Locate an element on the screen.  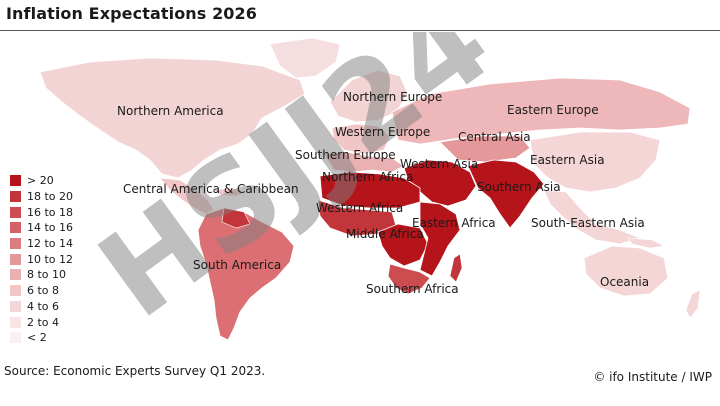
region-northern-america is located at coordinates (172, 118).